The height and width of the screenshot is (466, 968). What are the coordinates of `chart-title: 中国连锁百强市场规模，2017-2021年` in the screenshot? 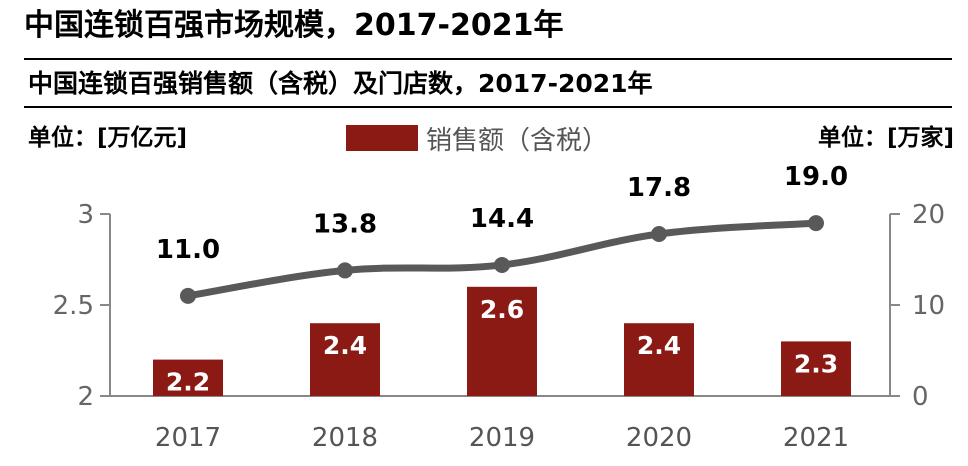 It's located at (294, 25).